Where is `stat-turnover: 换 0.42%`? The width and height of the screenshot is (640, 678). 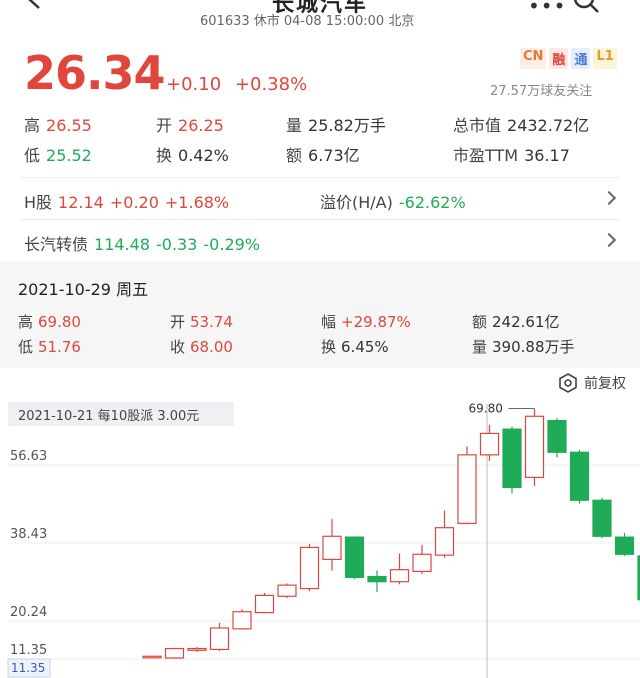
stat-turnover: 换 0.42% is located at coordinates (192, 155).